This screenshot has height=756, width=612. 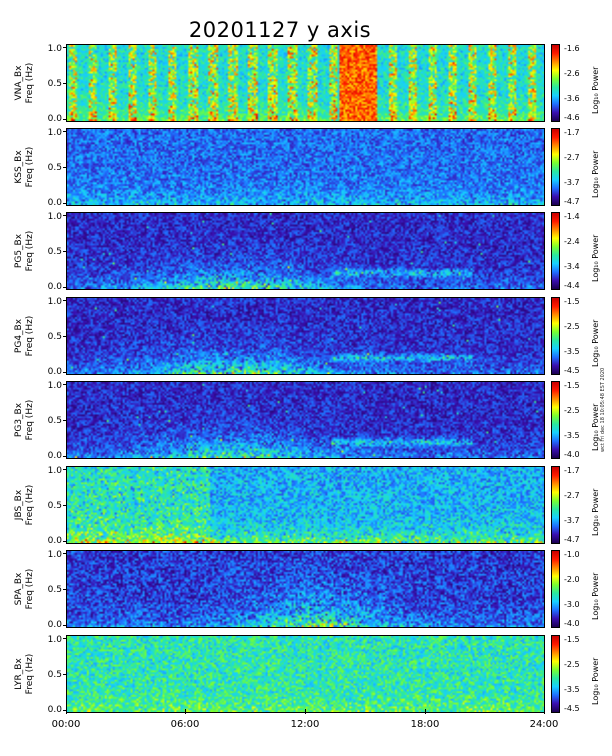 I want to click on x-tick-label: 00:00, so click(x=66, y=724).